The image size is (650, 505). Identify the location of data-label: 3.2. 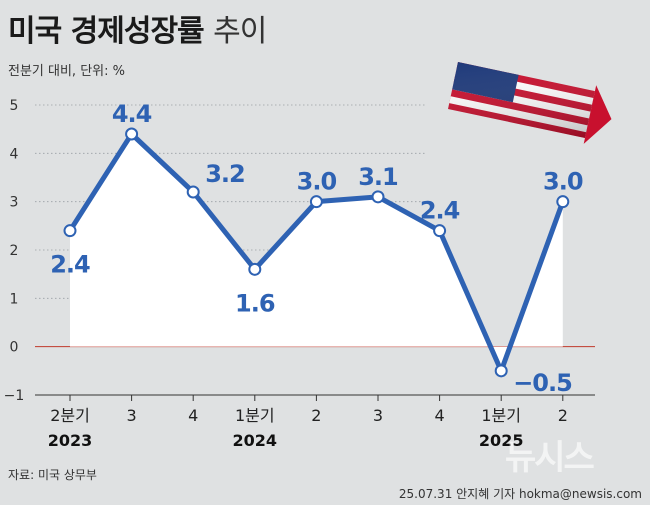
(225, 174).